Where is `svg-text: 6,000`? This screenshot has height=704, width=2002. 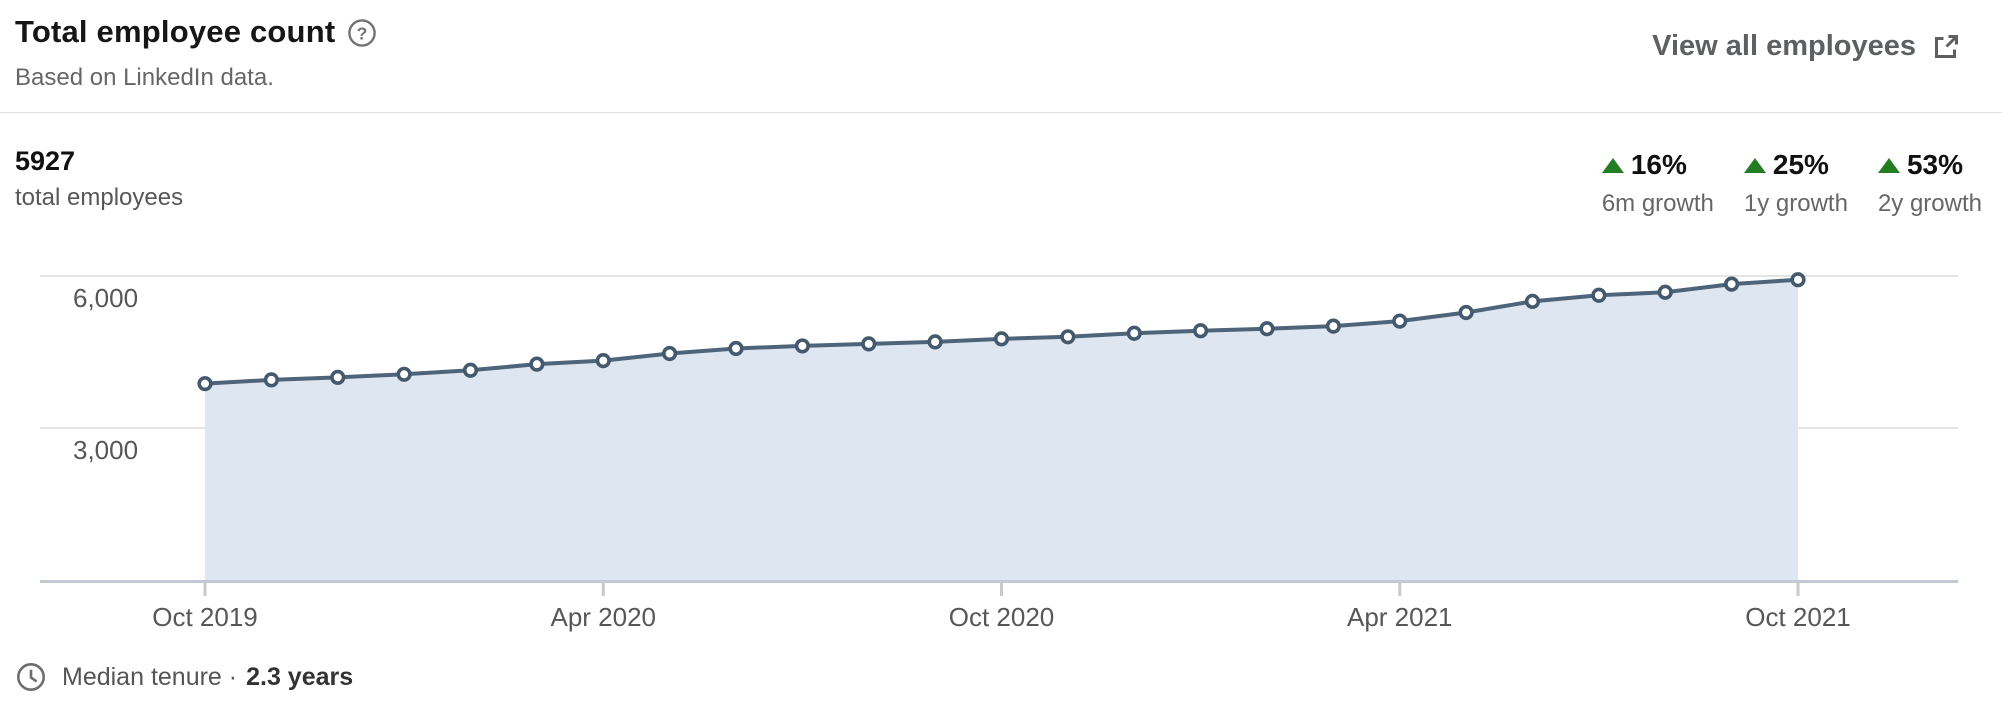 svg-text: 6,000 is located at coordinates (105, 298).